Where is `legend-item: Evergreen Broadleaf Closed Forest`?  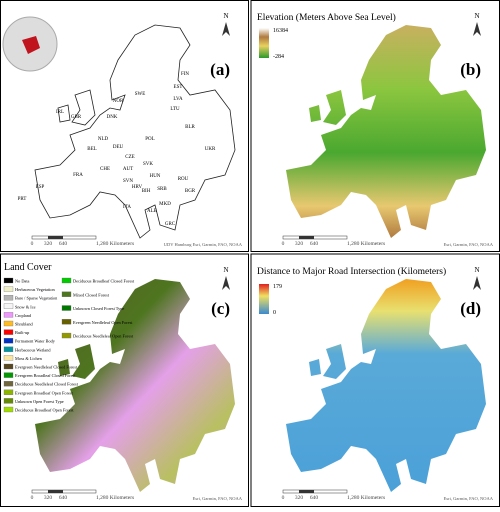
legend-item: Evergreen Broadleaf Closed Forest is located at coordinates (45, 375).